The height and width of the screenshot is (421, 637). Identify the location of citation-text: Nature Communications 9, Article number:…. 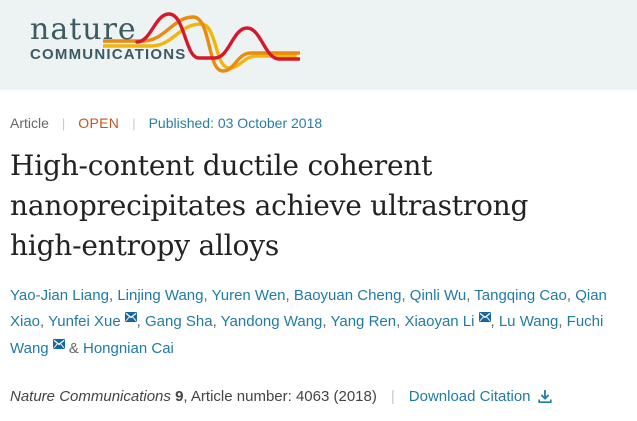
(193, 396).